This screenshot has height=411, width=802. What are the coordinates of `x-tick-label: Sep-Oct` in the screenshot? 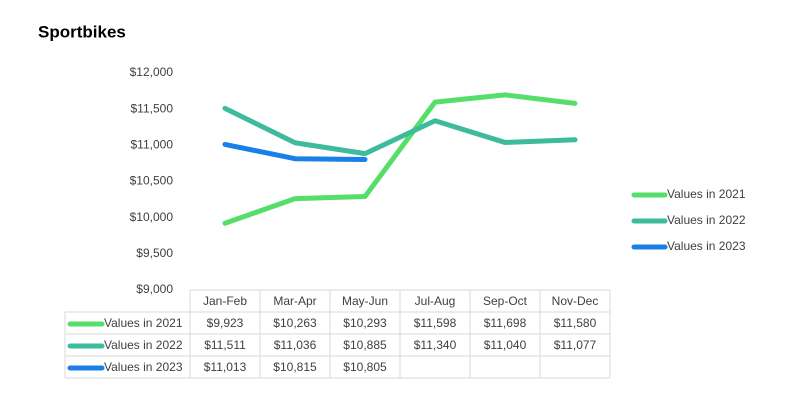 It's located at (505, 301).